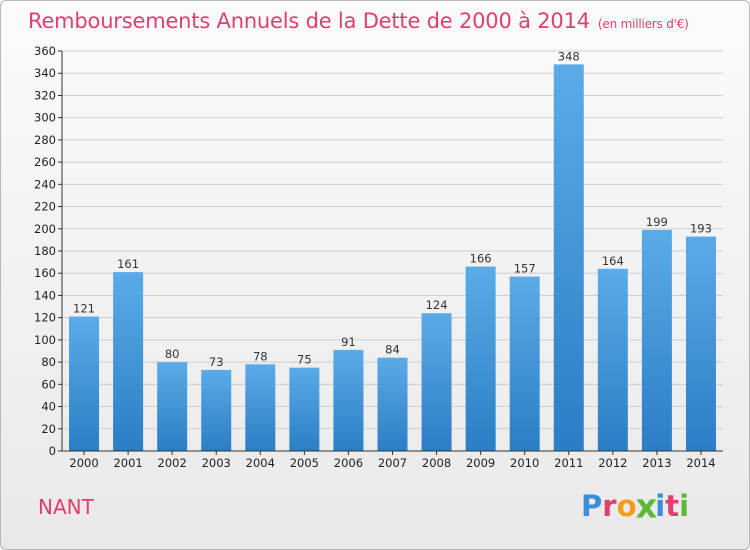  Describe the element at coordinates (45, 184) in the screenshot. I see `y-tick-label: 240` at that location.